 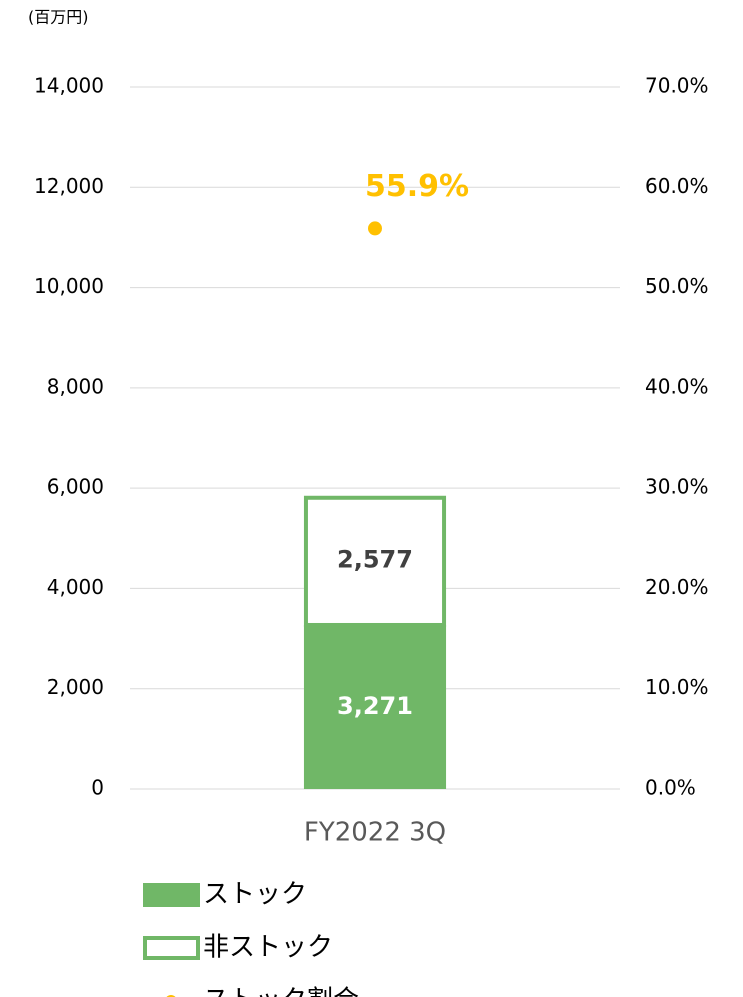 What do you see at coordinates (281, 991) in the screenshot?
I see `legend-label: ストック割合` at bounding box center [281, 991].